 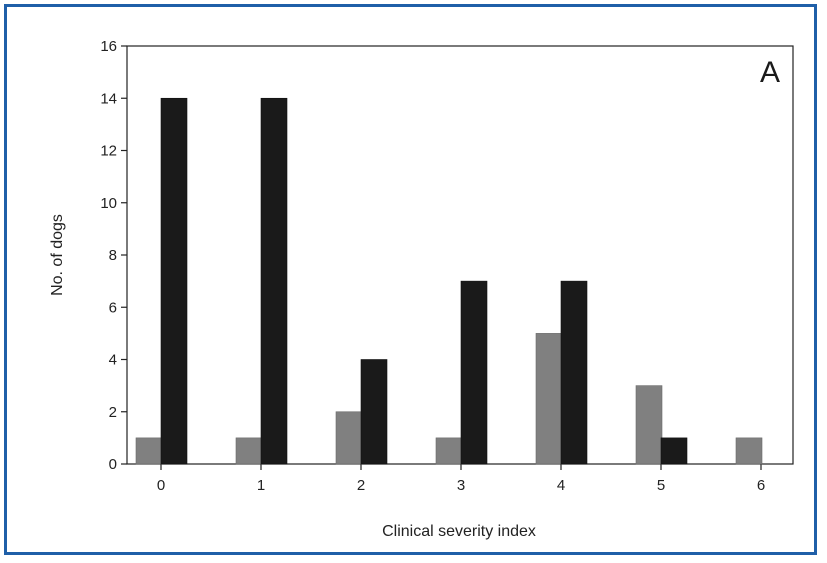 I want to click on y-axis: 0 2 4 6 8 10 12 14 16, so click(x=113, y=255).